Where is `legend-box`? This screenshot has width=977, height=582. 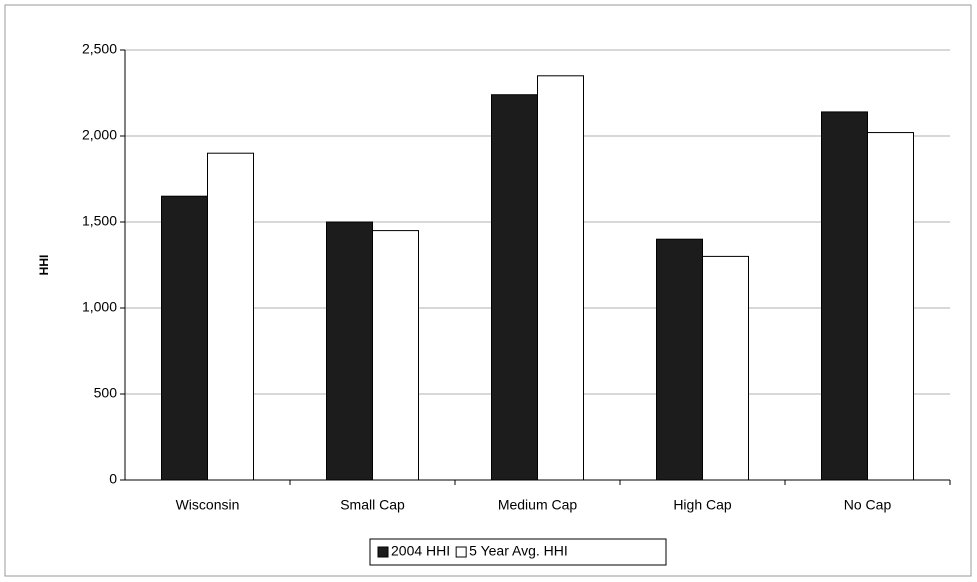
legend-box is located at coordinates (518, 552).